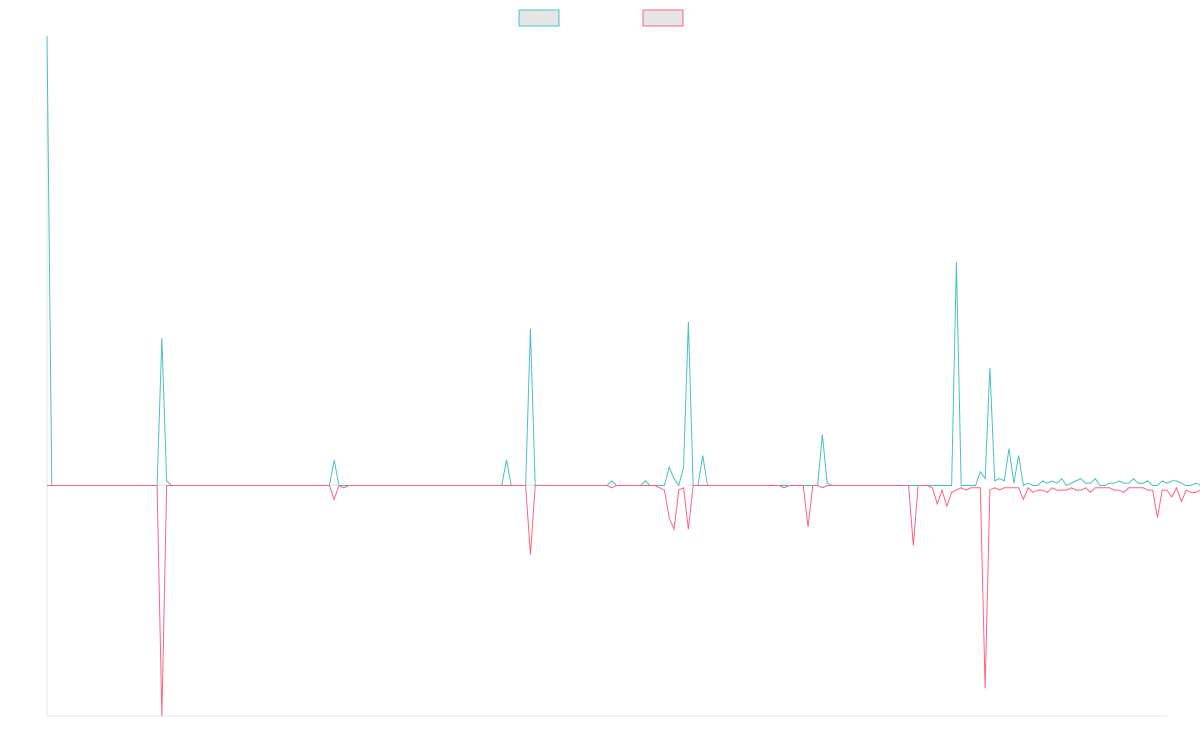 This screenshot has height=750, width=1200. What do you see at coordinates (601, 18) in the screenshot?
I see `chart-legend` at bounding box center [601, 18].